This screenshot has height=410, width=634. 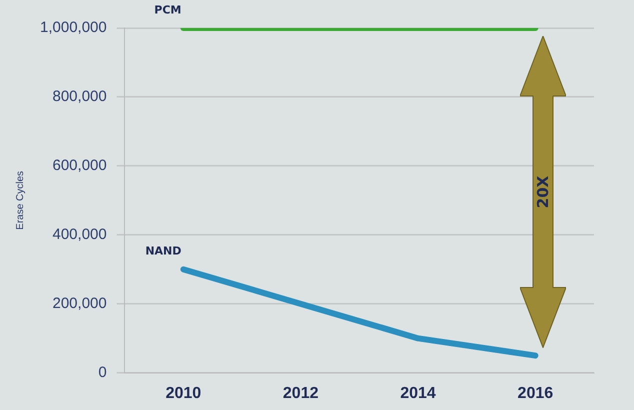 I want to click on series-label: NAND, so click(x=163, y=251).